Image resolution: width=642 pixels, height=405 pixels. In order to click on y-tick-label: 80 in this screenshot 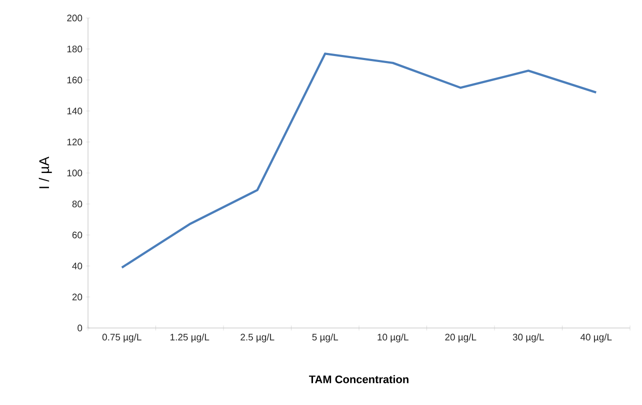, I will do `click(77, 204)`.